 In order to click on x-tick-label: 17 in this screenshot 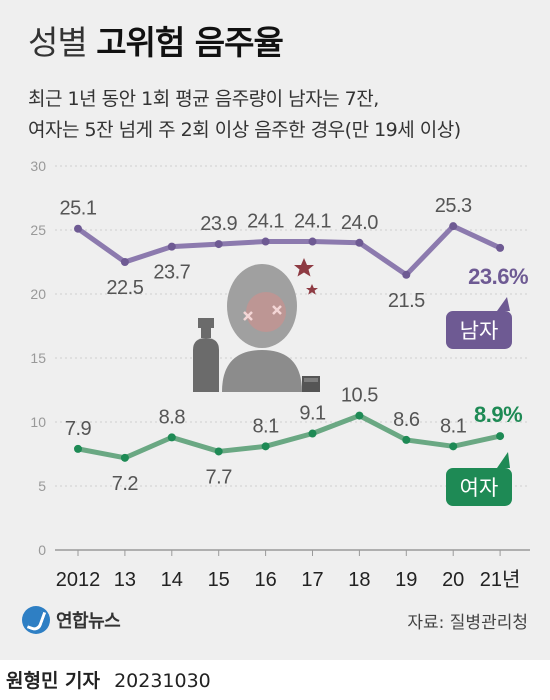, I will do `click(312, 580)`.